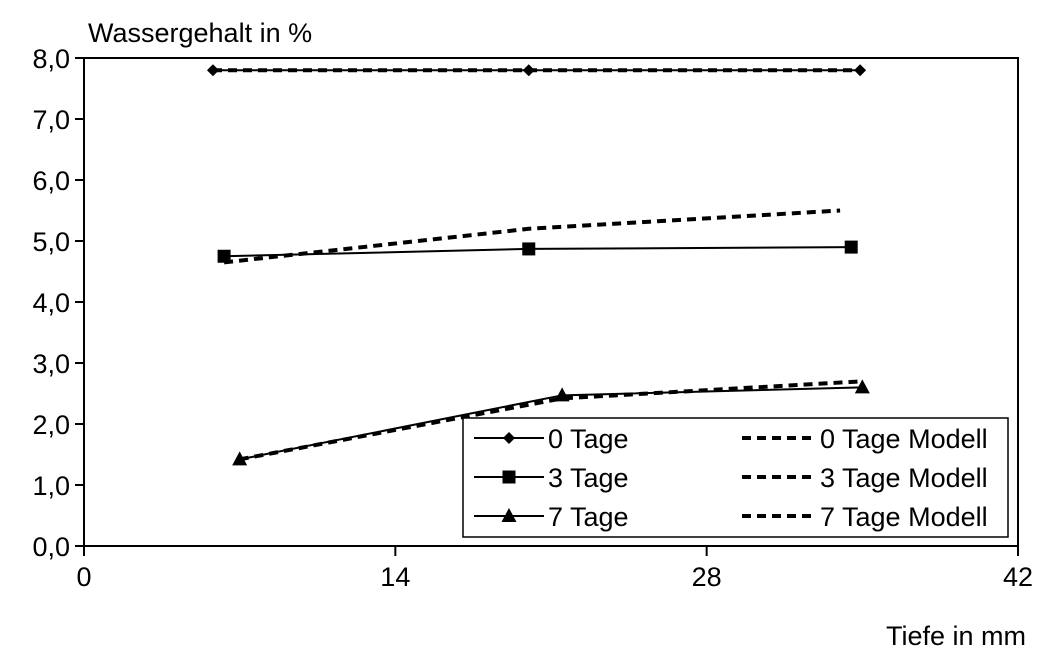 Image resolution: width=1039 pixels, height=655 pixels. I want to click on legend-item-3-tage-modell: 3 Tage Modell, so click(865, 478).